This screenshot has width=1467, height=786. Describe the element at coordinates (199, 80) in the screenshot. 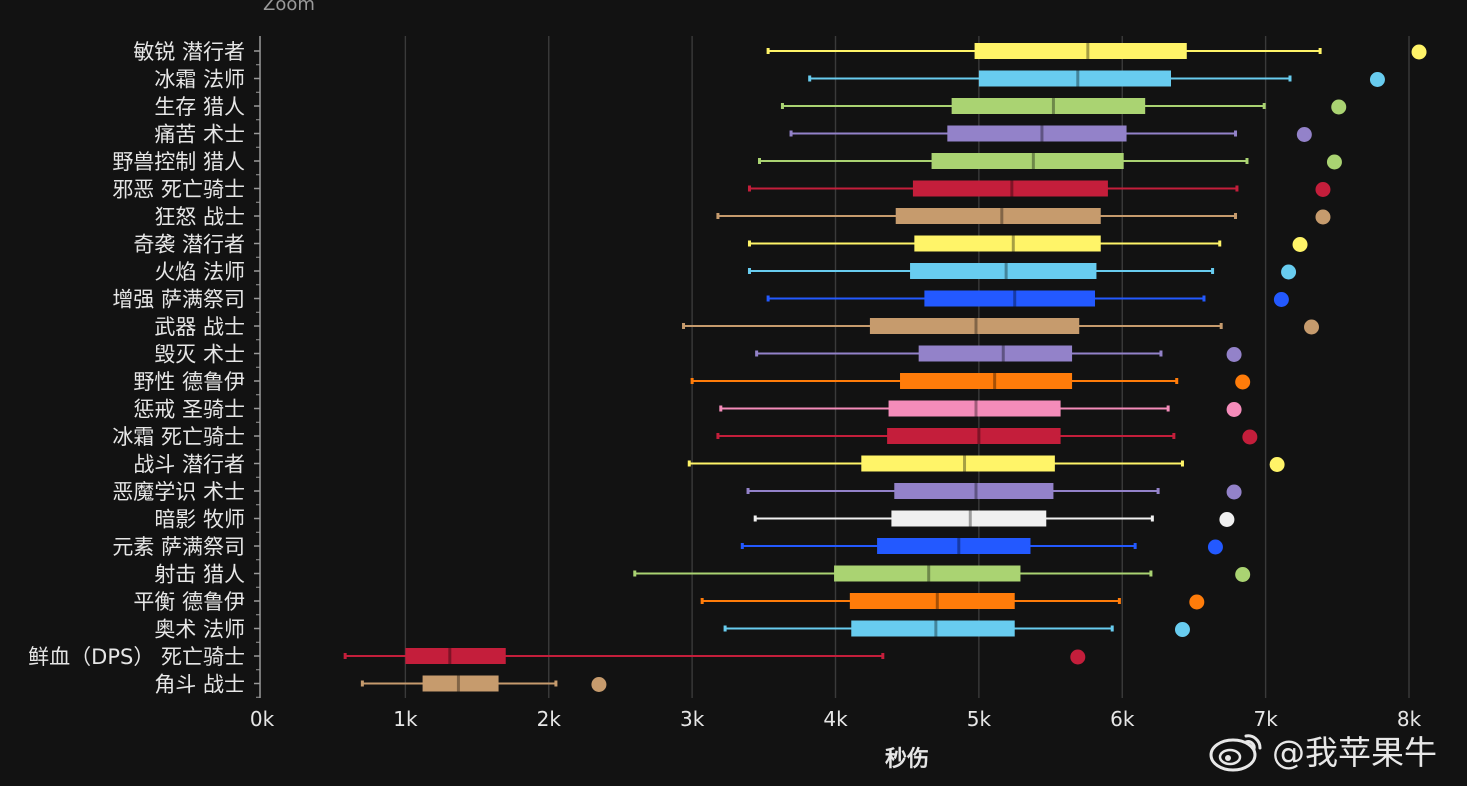

I see `y-category-label: 冰霜 法师` at that location.